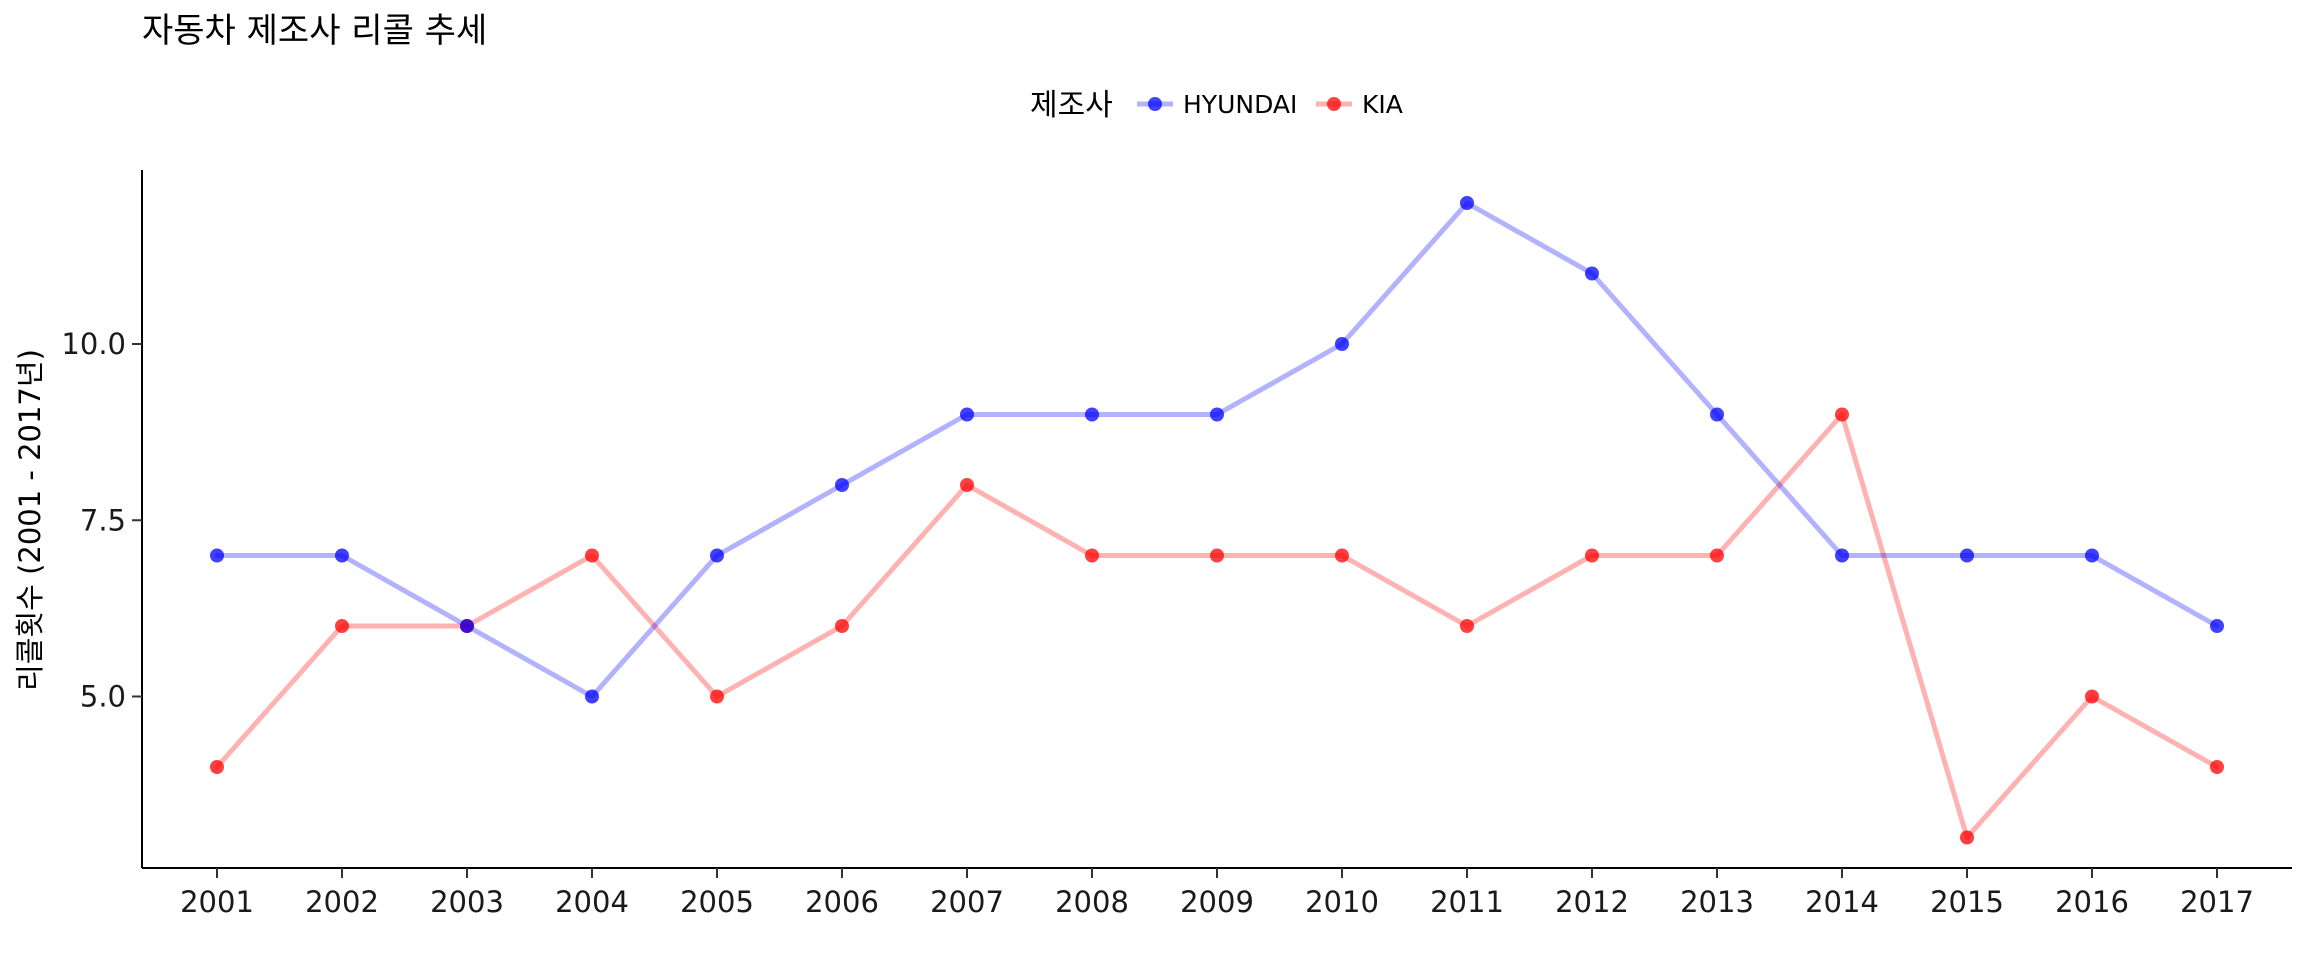 This screenshot has width=2304, height=960. I want to click on x-tick-label: 2005, so click(717, 902).